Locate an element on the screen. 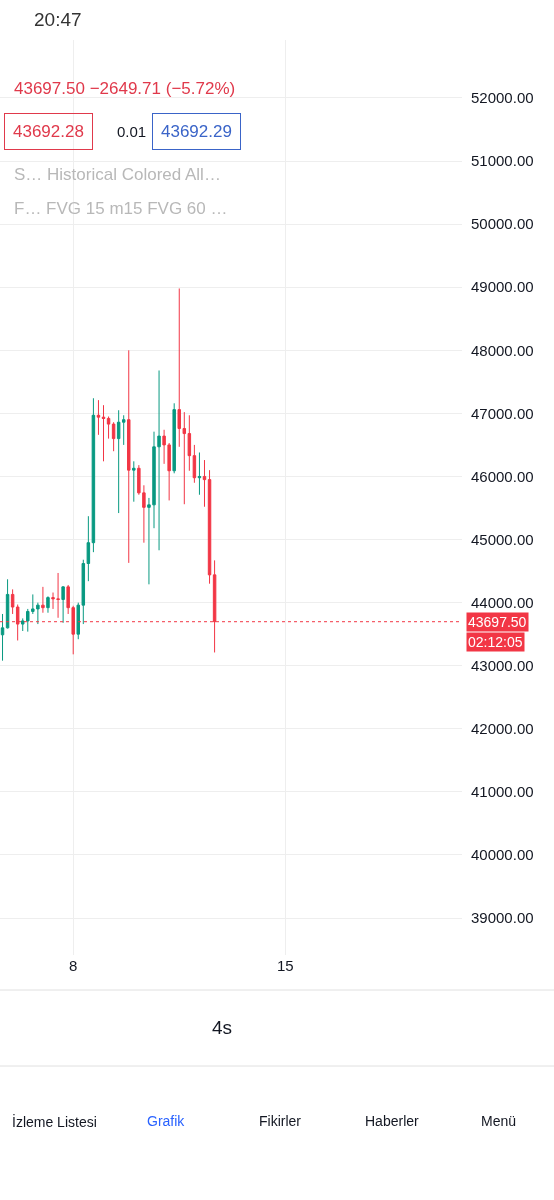  text: 20:47 is located at coordinates (58, 19).